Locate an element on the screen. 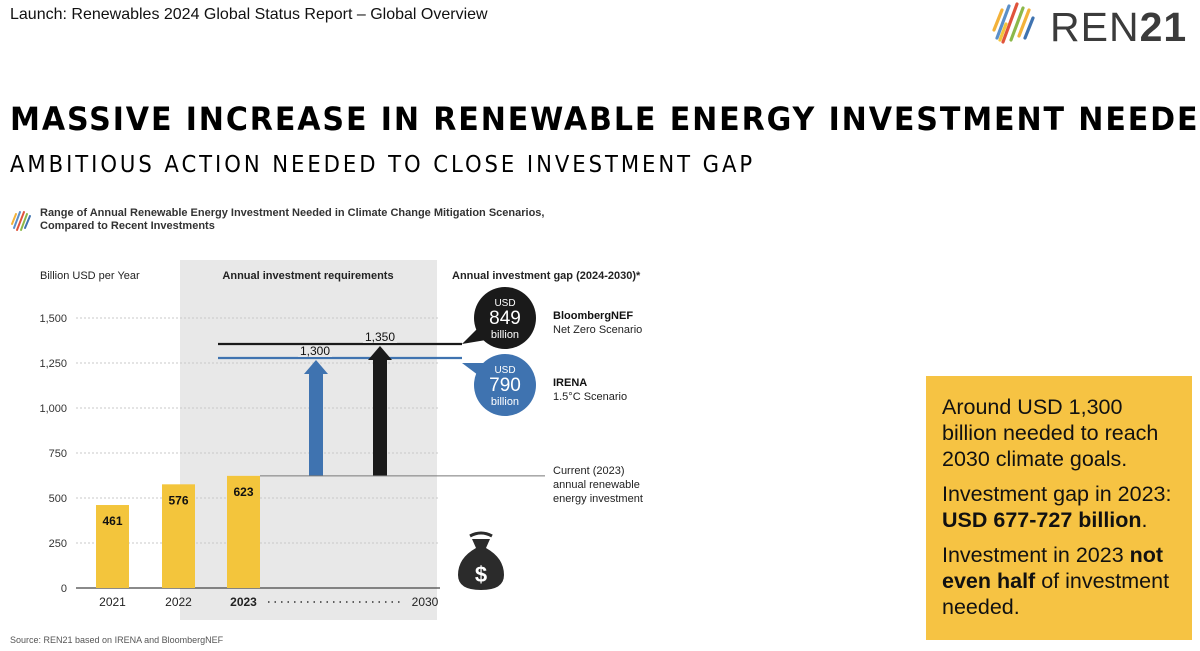 This screenshot has width=1200, height=651. y-tick-label: 250 is located at coordinates (58, 544).